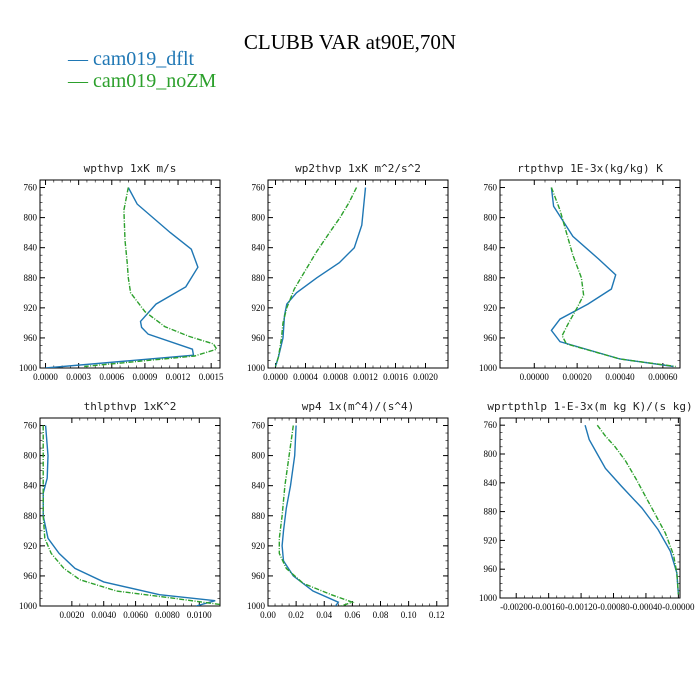  I want to click on x-tick-label: -0.00000, so click(678, 607).